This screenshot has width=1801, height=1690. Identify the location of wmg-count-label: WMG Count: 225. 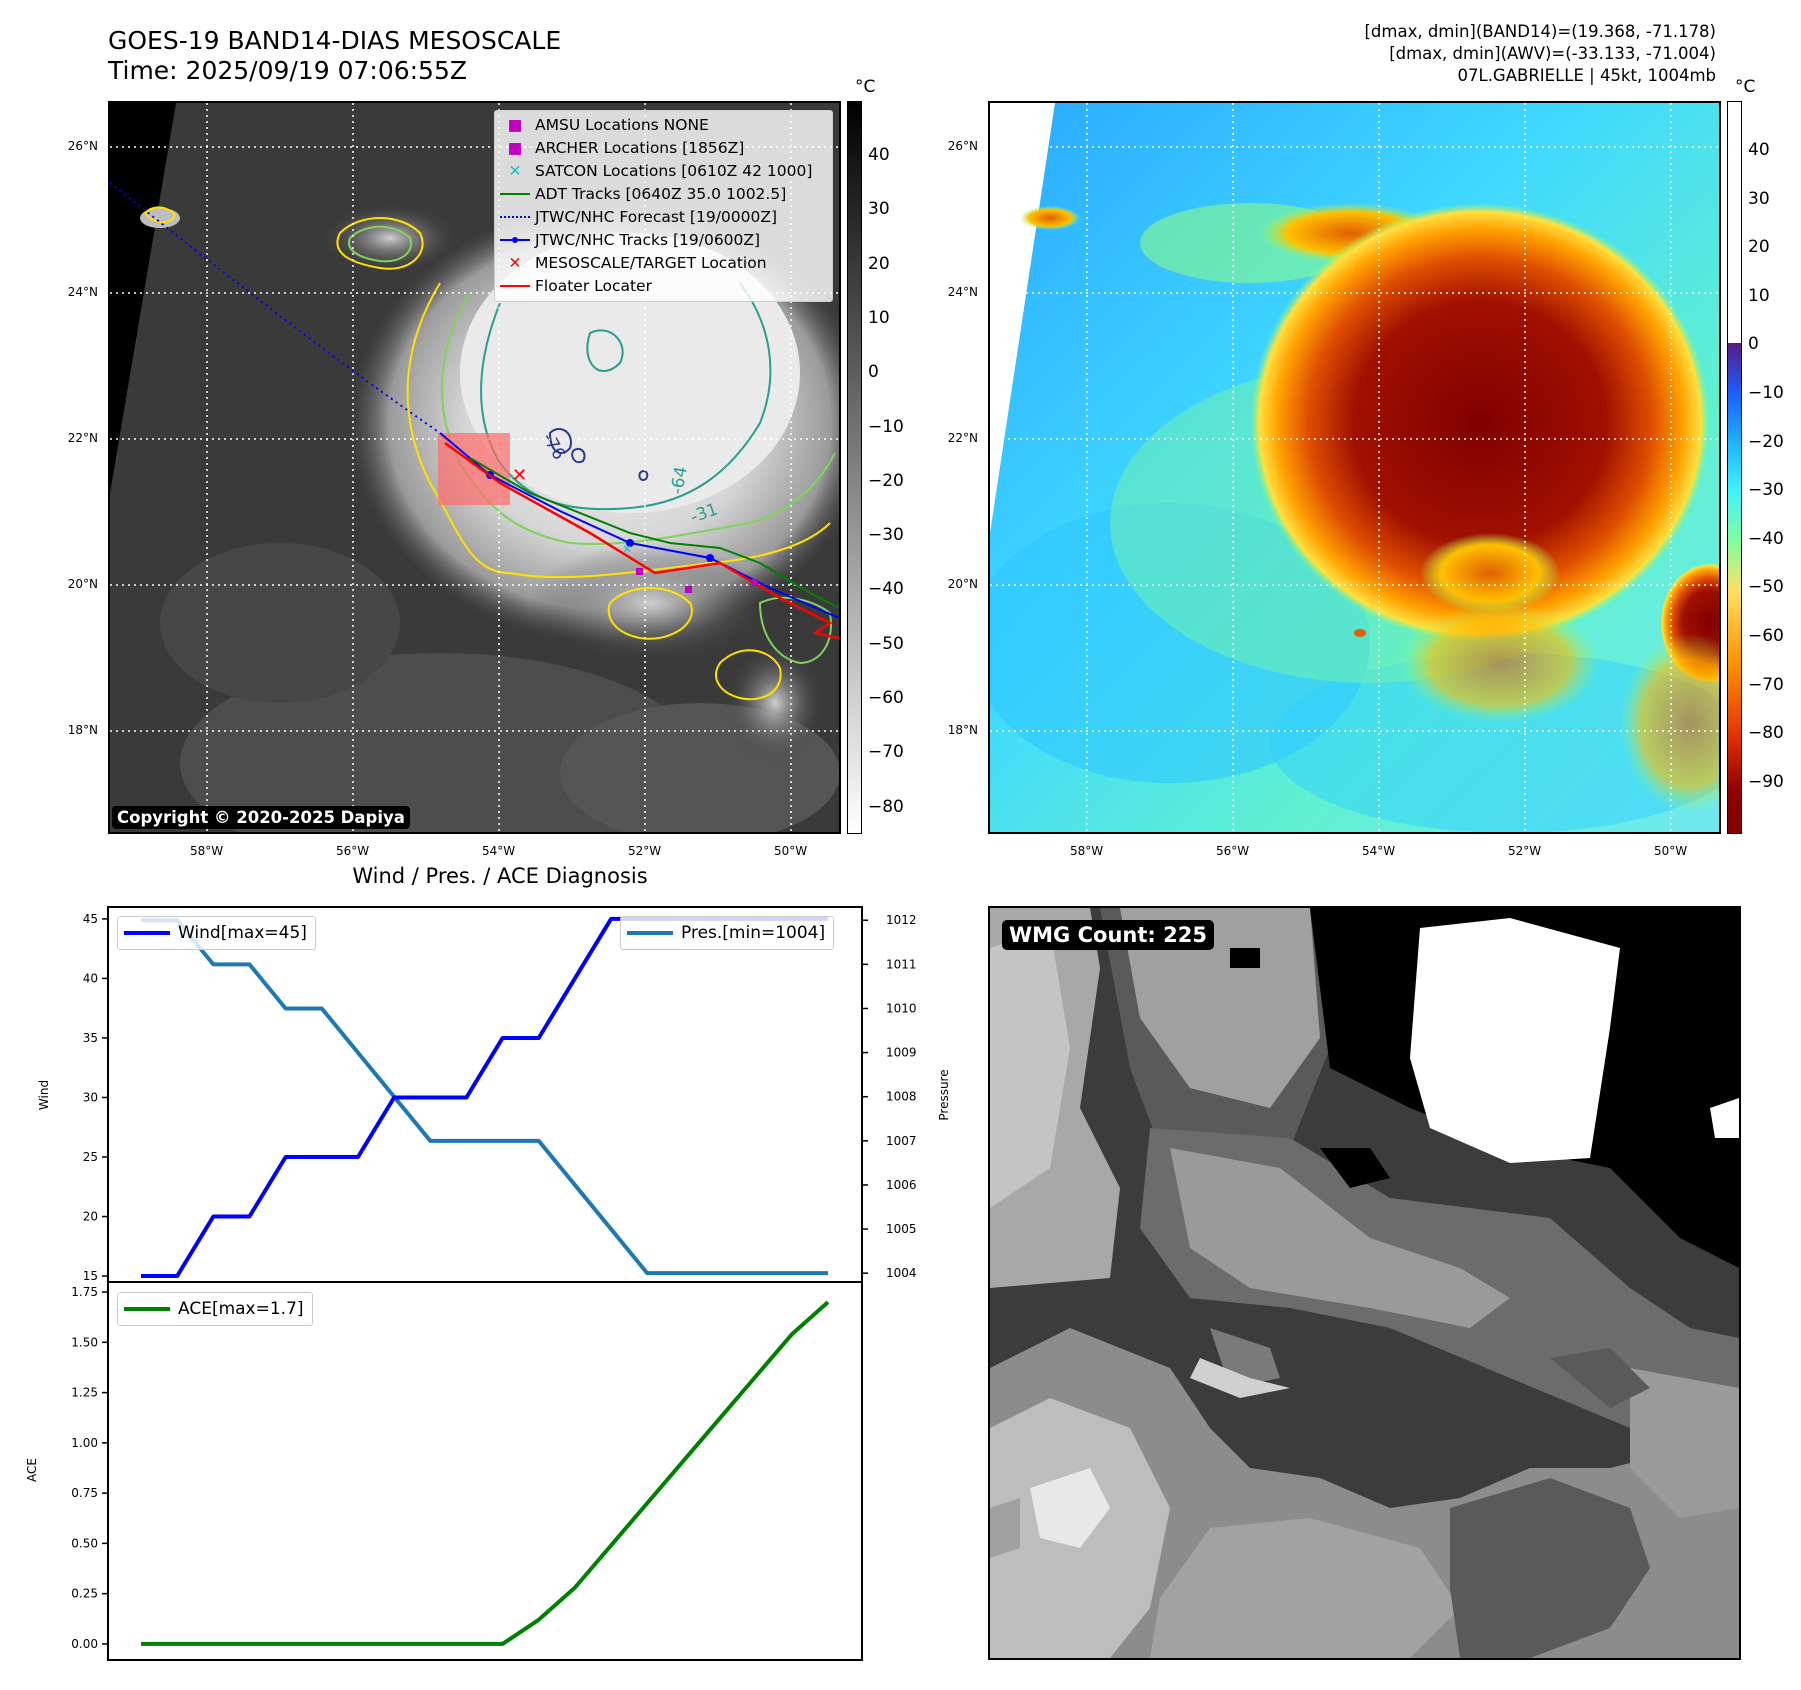
(1108, 935).